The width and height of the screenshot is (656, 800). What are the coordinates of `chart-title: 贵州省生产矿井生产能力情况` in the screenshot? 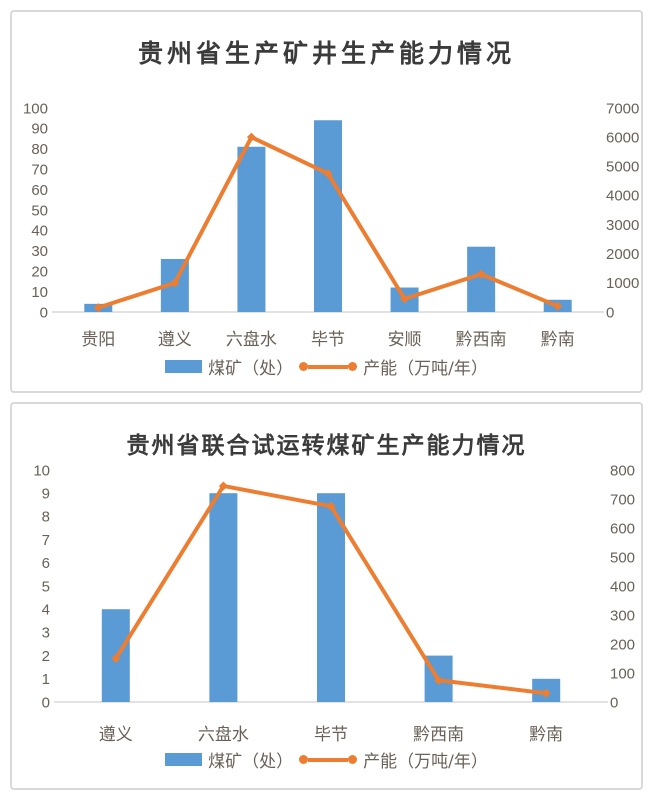 It's located at (326, 53).